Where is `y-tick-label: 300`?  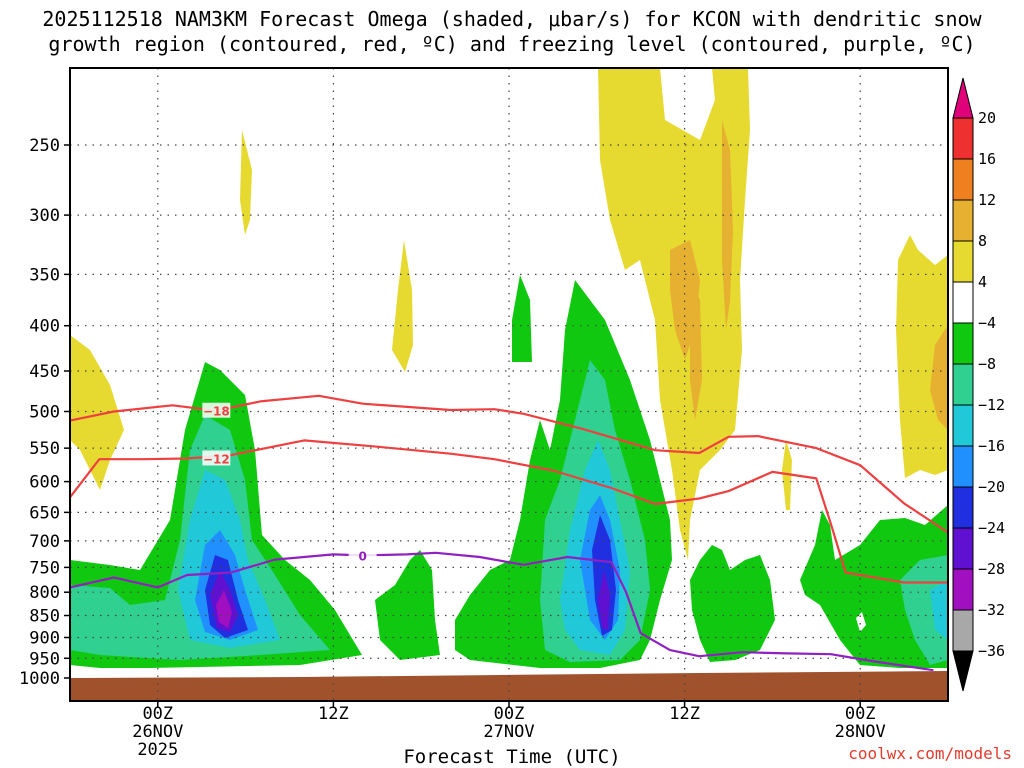 y-tick-label: 300 is located at coordinates (44, 216).